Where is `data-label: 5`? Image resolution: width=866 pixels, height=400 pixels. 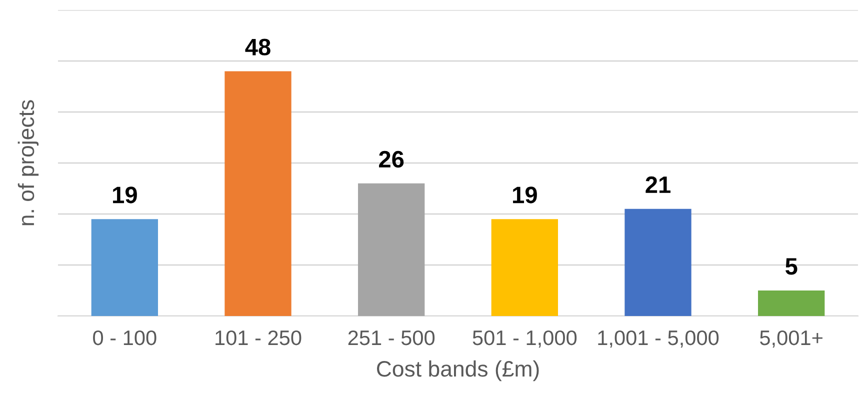
data-label: 5 is located at coordinates (791, 266).